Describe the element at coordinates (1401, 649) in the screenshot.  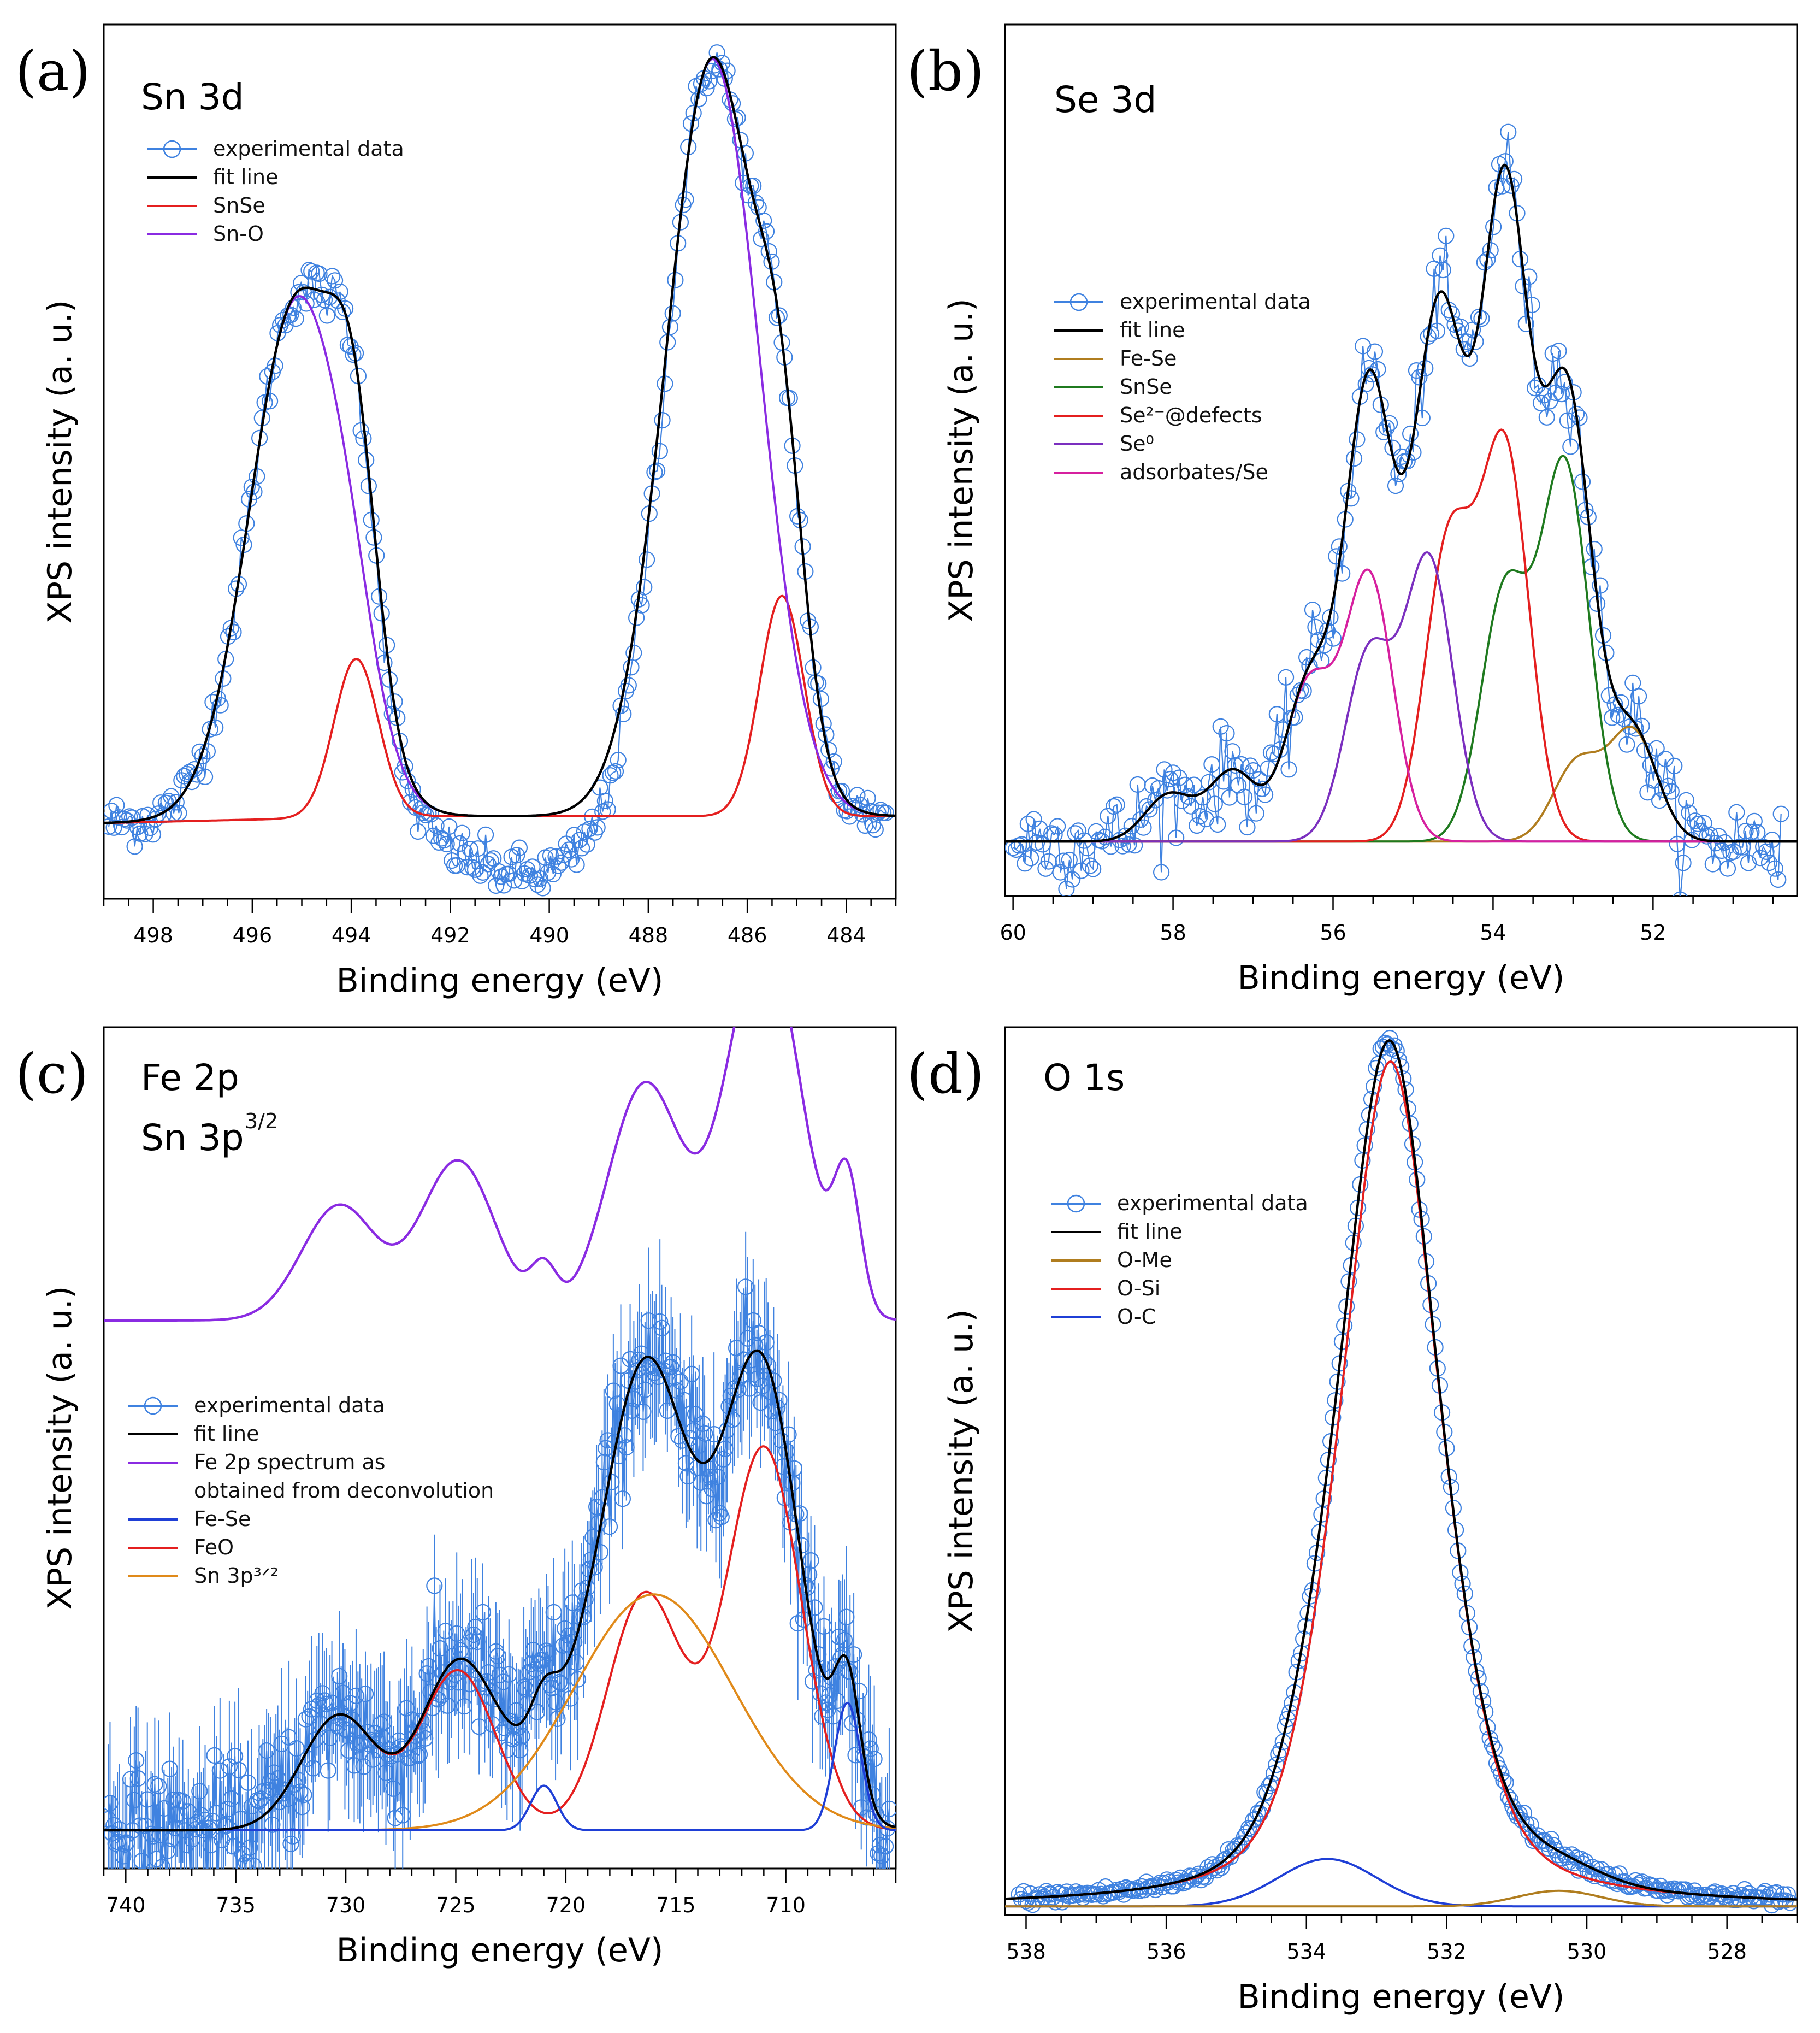
I see `component-curve-snse` at that location.